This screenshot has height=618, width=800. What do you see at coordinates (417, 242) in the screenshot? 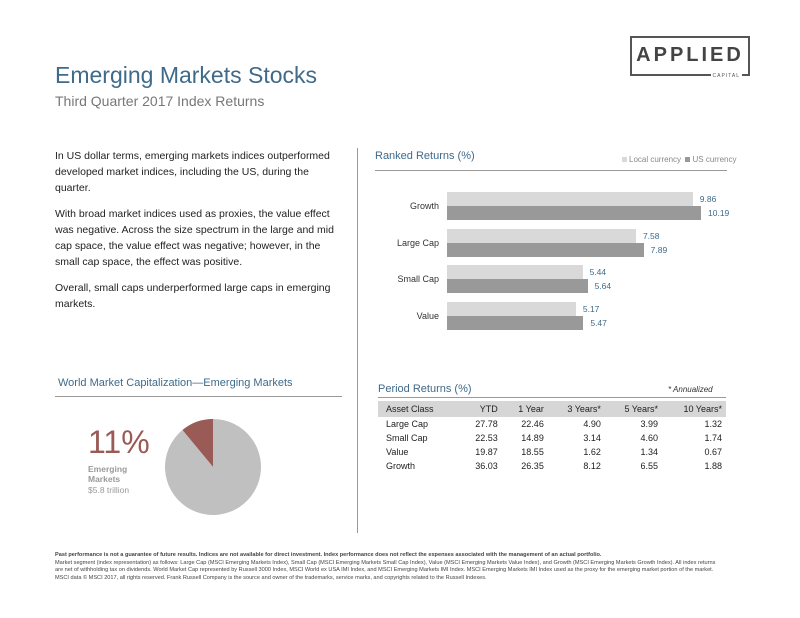
I see `bar-category-label: Large Cap` at bounding box center [417, 242].